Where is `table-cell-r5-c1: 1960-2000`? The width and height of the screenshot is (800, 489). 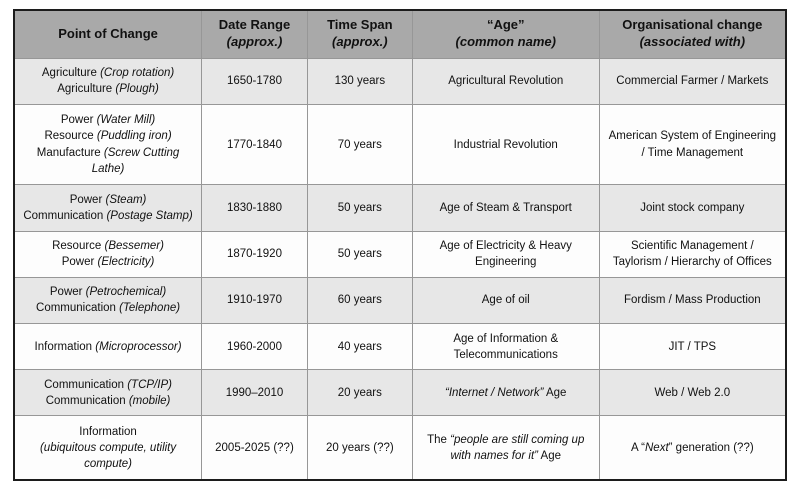
table-cell-r5-c1: 1960-2000 is located at coordinates (254, 347).